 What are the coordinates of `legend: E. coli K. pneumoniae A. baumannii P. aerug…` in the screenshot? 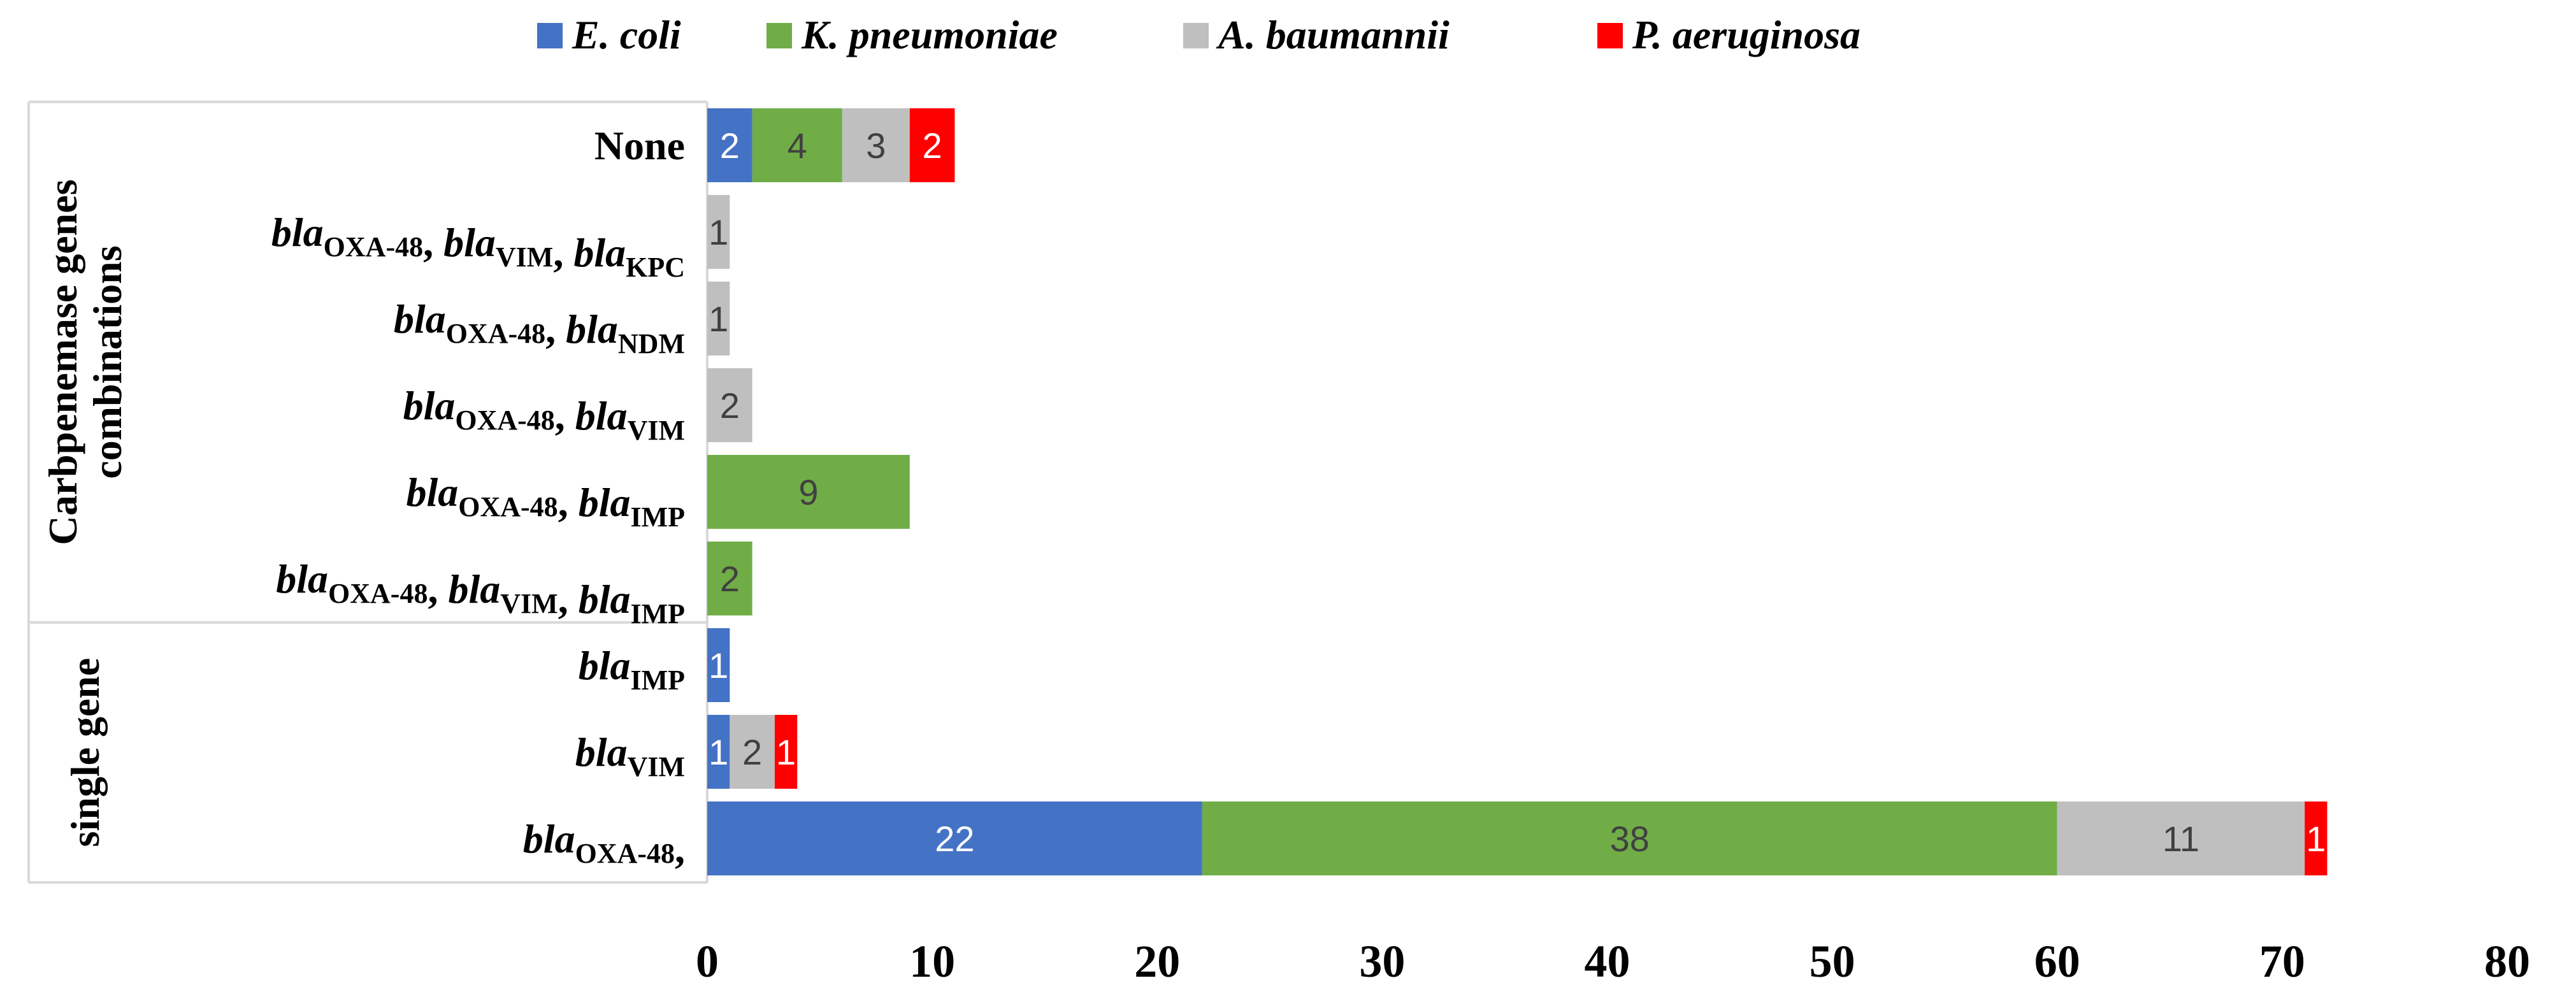 It's located at (1198, 34).